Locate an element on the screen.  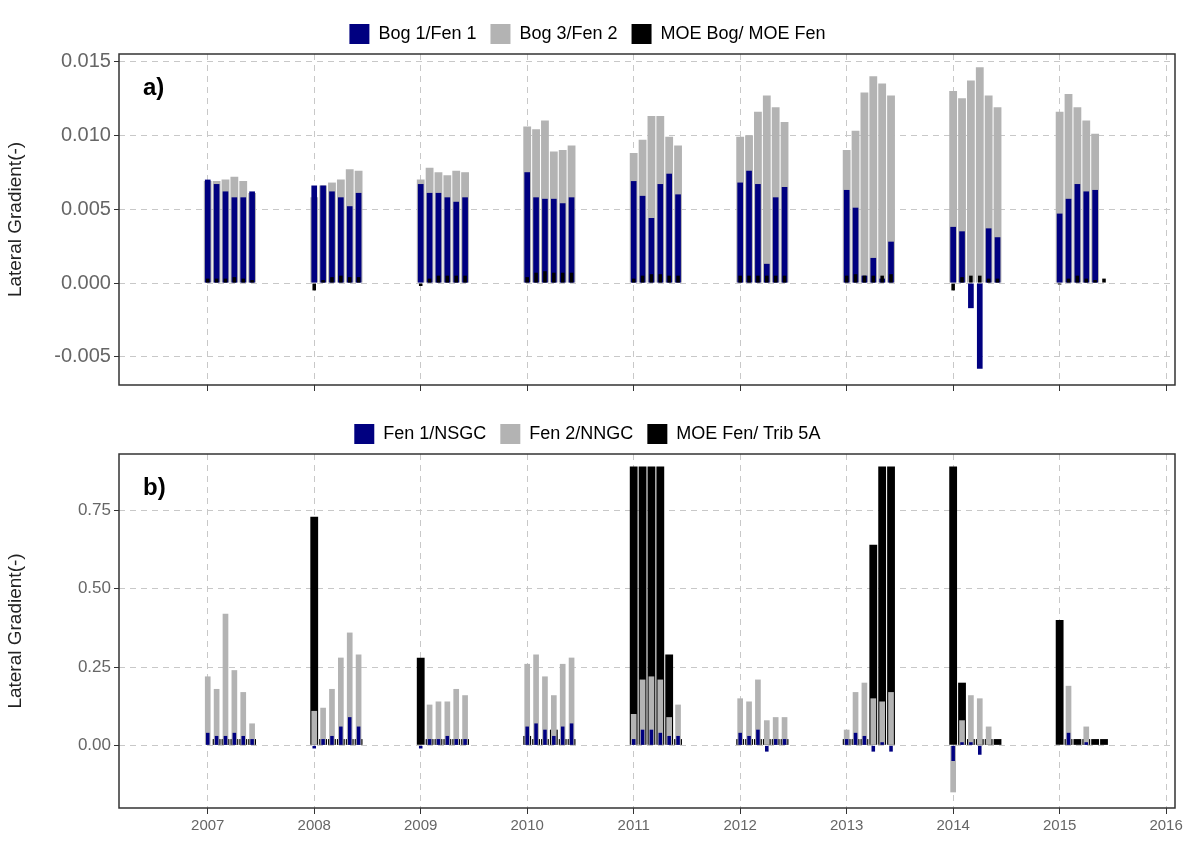
y-tick-label: 0.000 is located at coordinates (85, 281).